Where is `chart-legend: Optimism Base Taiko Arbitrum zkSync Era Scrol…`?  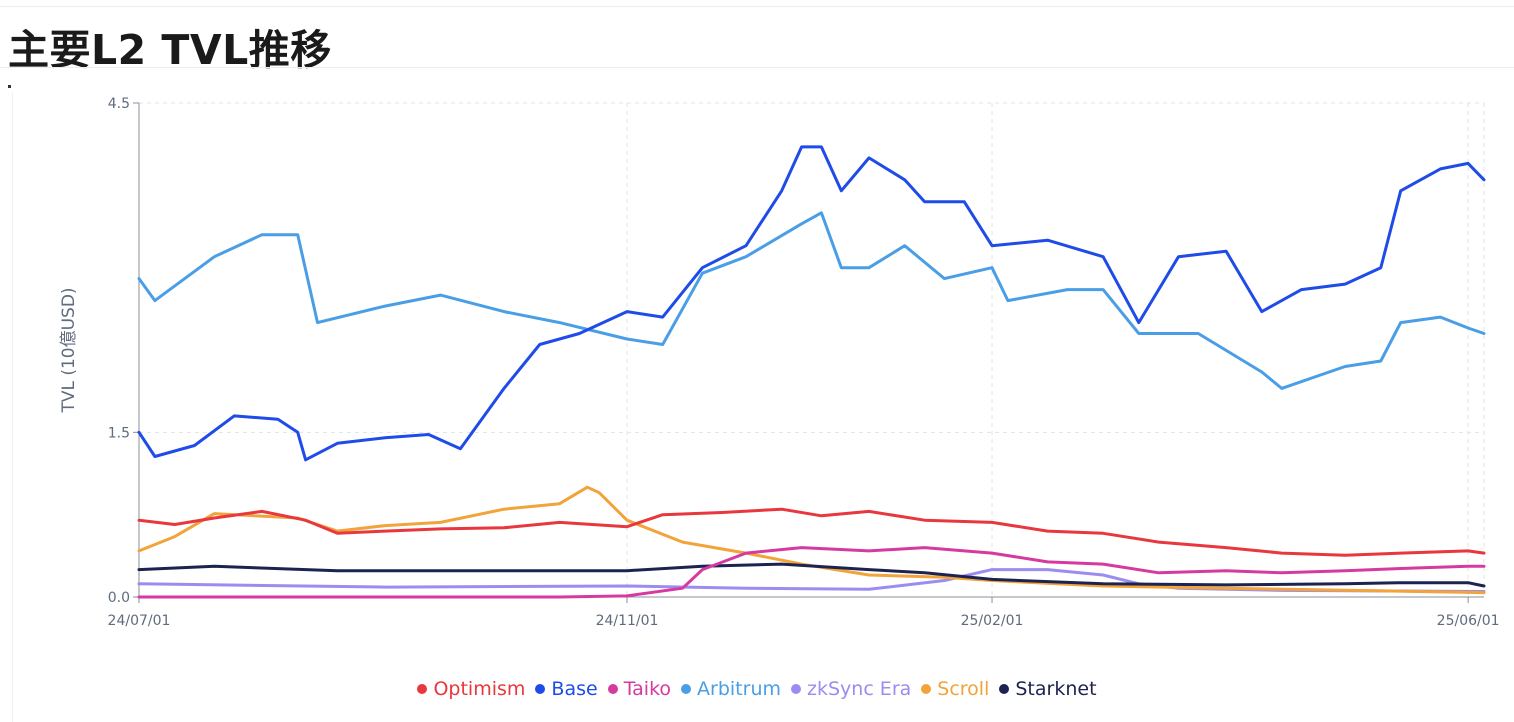 chart-legend: Optimism Base Taiko Arbitrum zkSync Era Scrol… is located at coordinates (757, 689).